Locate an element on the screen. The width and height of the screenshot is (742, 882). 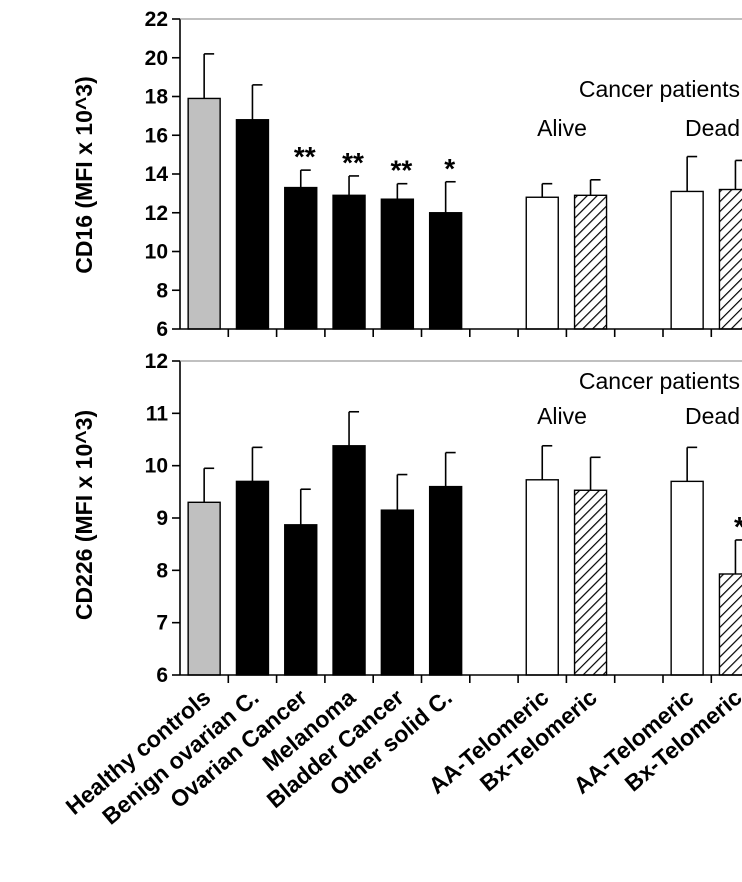
cd226-y-ticks: 6 7 8 9 10 11 12 is located at coordinates (162, 518).